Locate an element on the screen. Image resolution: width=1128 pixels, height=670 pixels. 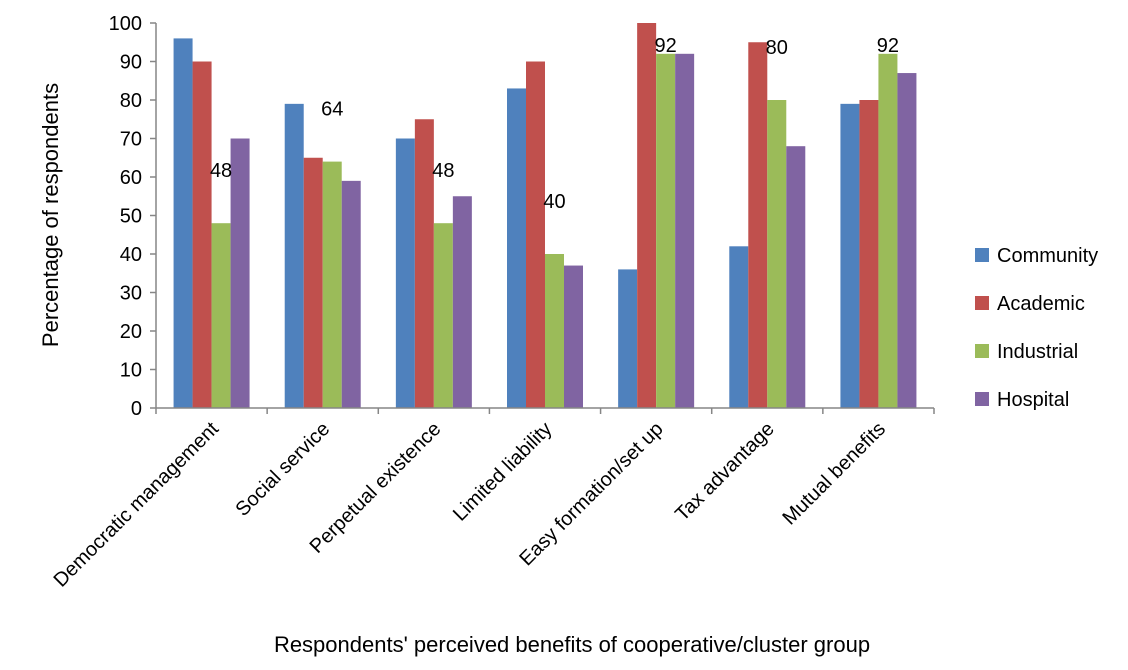
y-tick-label: 0 is located at coordinates (136, 409).